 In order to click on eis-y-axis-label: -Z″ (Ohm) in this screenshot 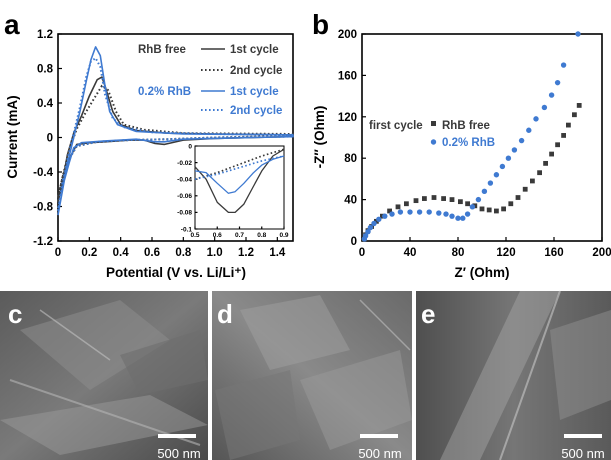, I will do `click(319, 137)`.